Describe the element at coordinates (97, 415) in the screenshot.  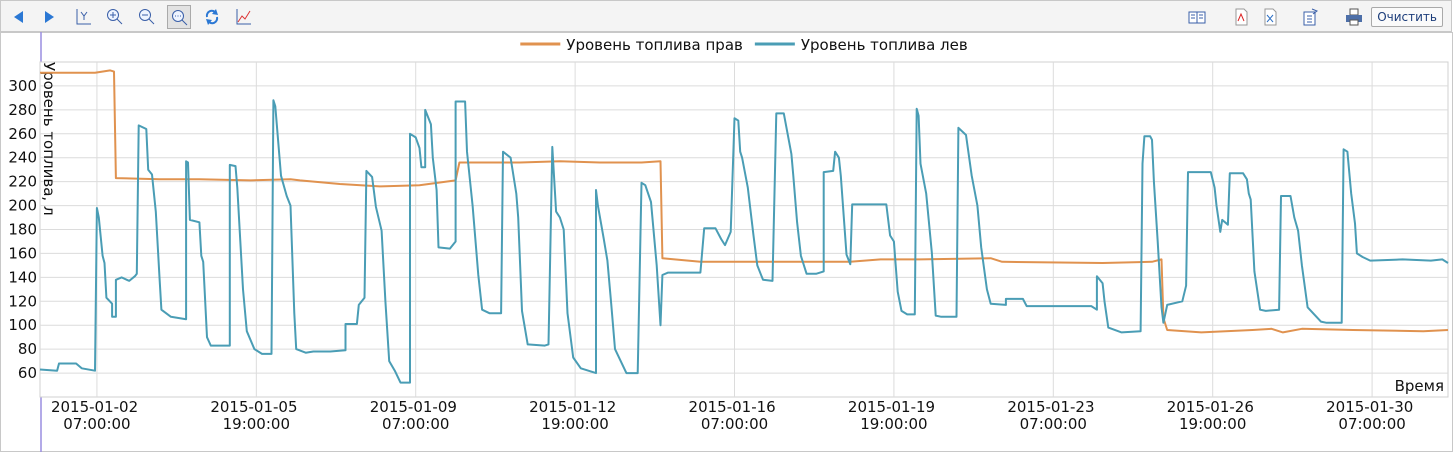
I see `x-tick-label: 2015-01-02 07:00:00` at that location.